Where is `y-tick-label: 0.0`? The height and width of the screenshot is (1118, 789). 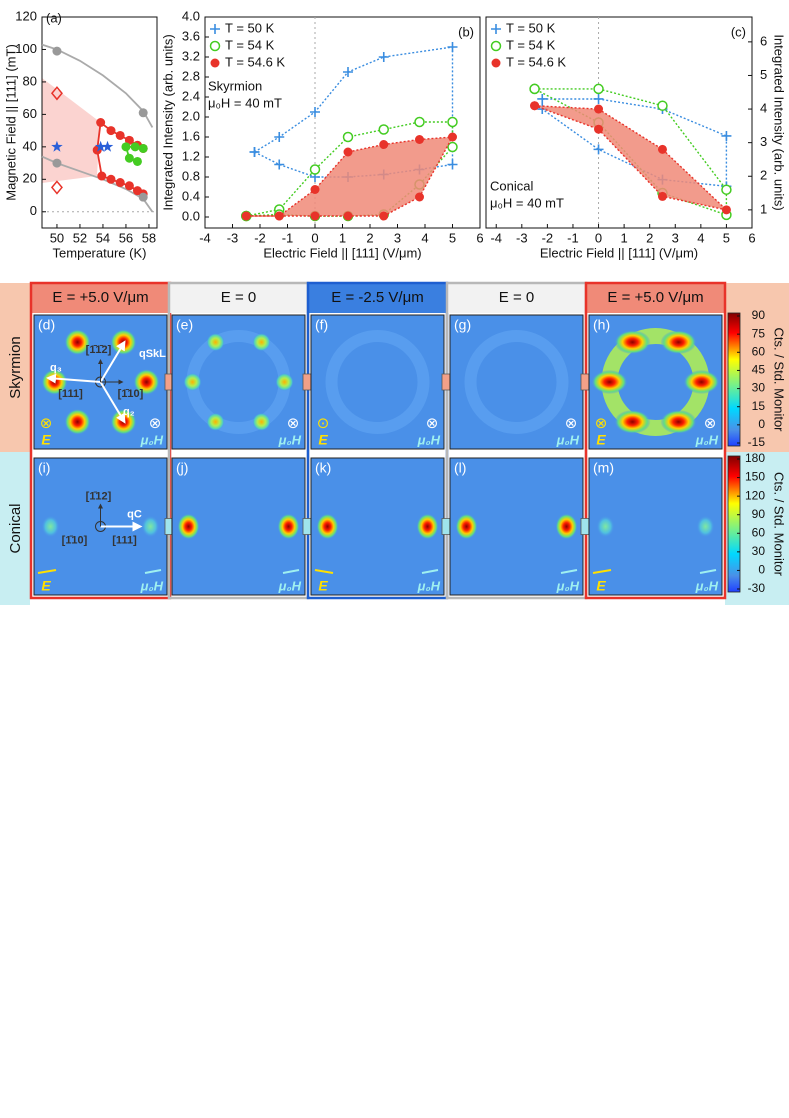
y-tick-label: 0.0 is located at coordinates (191, 215).